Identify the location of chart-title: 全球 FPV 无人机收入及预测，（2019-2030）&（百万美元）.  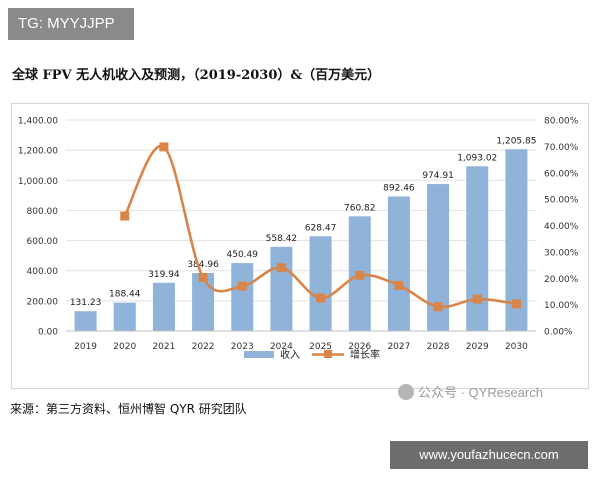
(196, 75).